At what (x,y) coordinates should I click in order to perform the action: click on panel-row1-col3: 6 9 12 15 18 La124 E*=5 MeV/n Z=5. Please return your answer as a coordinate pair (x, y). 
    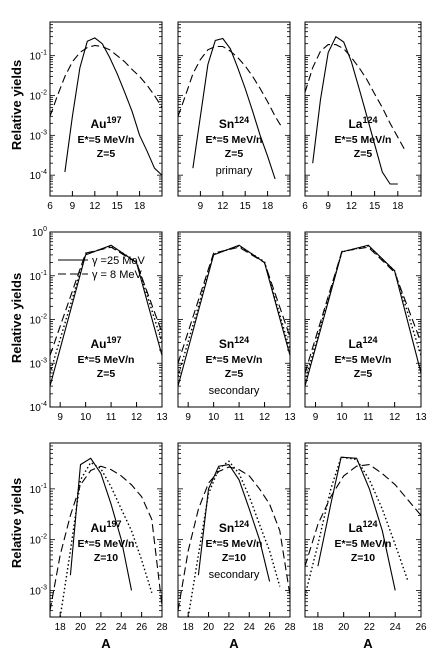
    Looking at the image, I should click on (362, 116).